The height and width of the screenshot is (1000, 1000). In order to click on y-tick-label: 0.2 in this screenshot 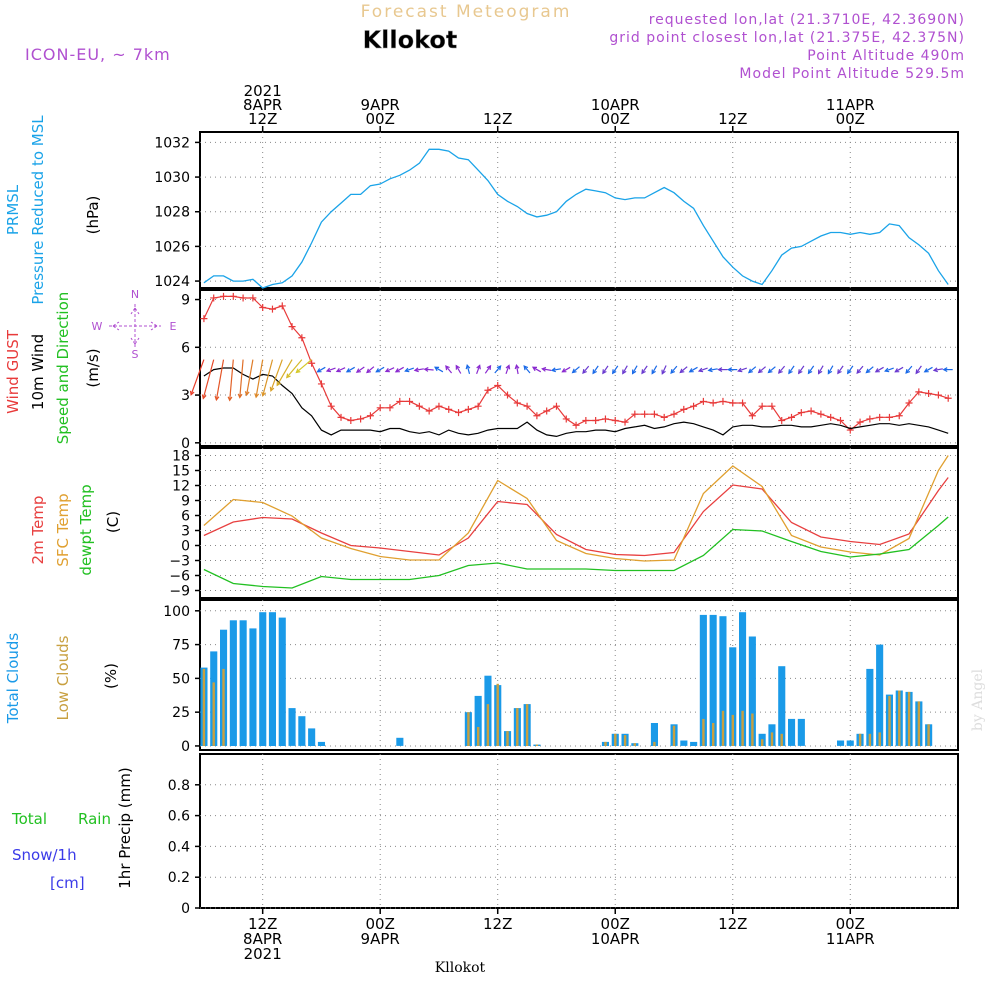, I will do `click(179, 878)`.